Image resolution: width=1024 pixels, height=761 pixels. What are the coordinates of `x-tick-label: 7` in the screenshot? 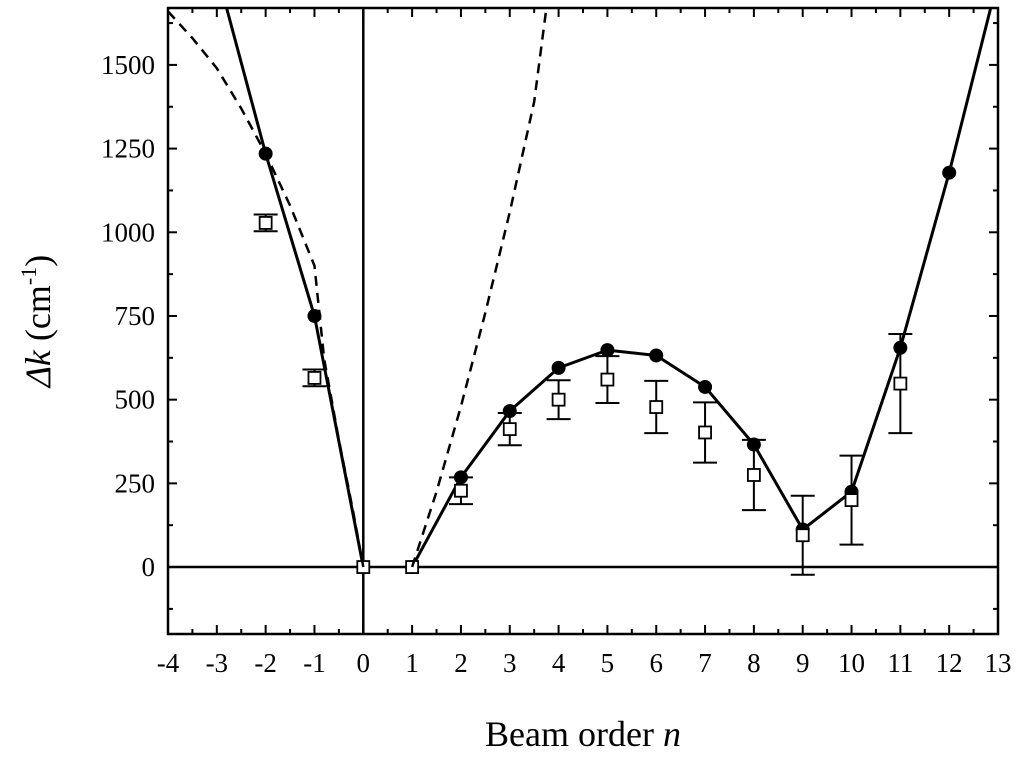 It's located at (705, 663).